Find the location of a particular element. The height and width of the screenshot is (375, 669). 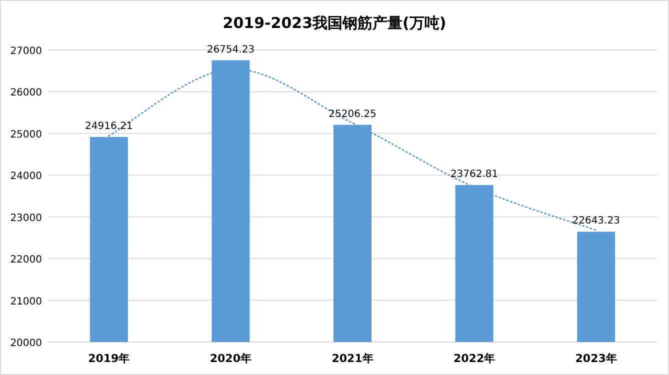

y-tick-label: 24000 is located at coordinates (26, 176).